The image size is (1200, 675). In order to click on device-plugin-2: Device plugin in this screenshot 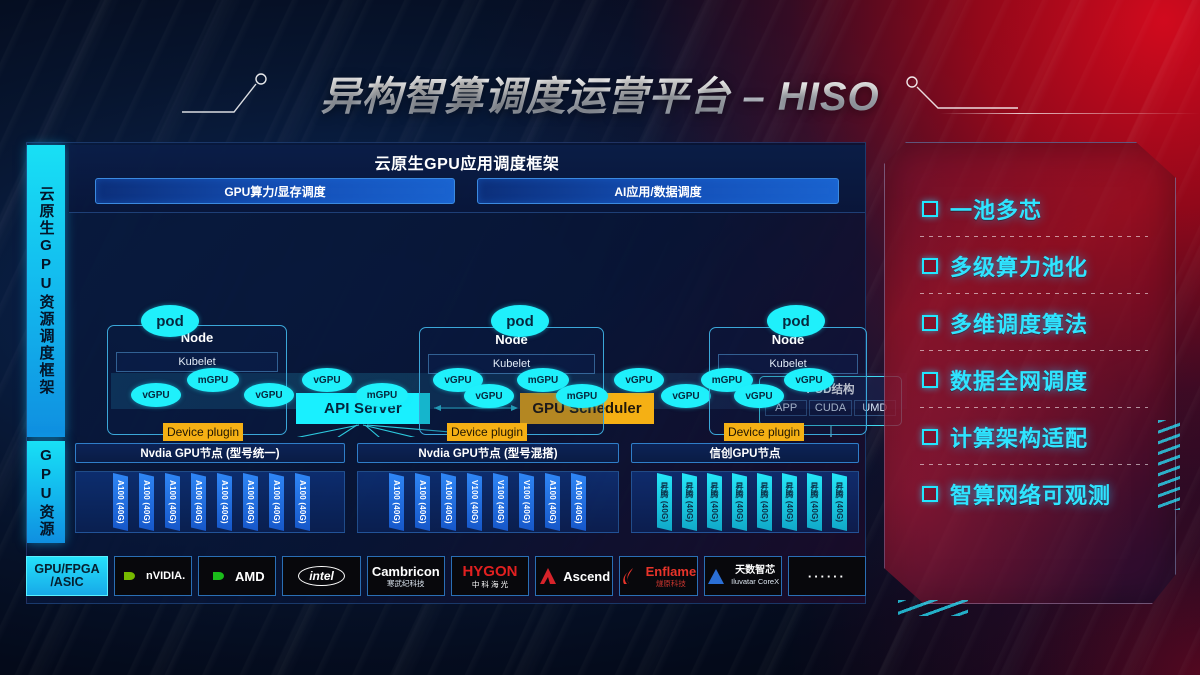, I will do `click(487, 432)`.